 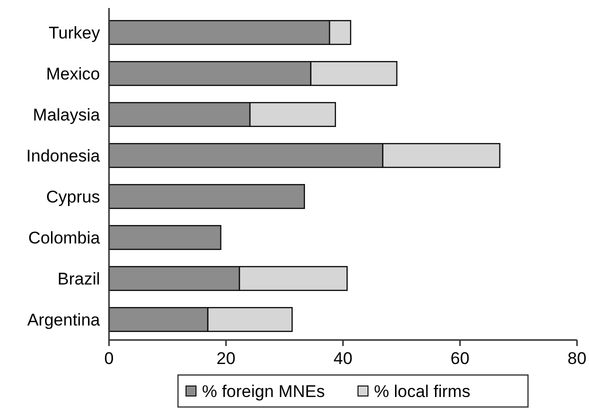 I want to click on legend-label: % foreign MNEs, so click(x=263, y=391).